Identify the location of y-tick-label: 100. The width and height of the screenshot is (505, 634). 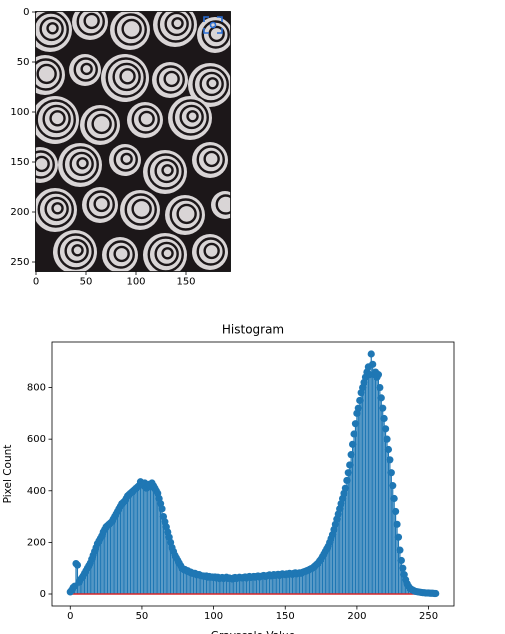
(19, 112).